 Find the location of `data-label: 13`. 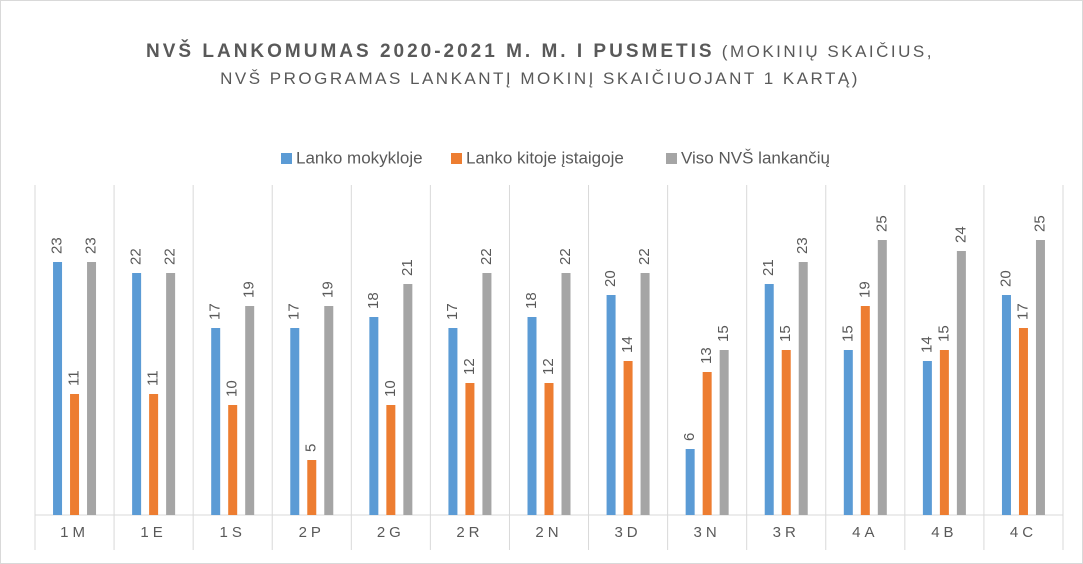

data-label: 13 is located at coordinates (706, 355).